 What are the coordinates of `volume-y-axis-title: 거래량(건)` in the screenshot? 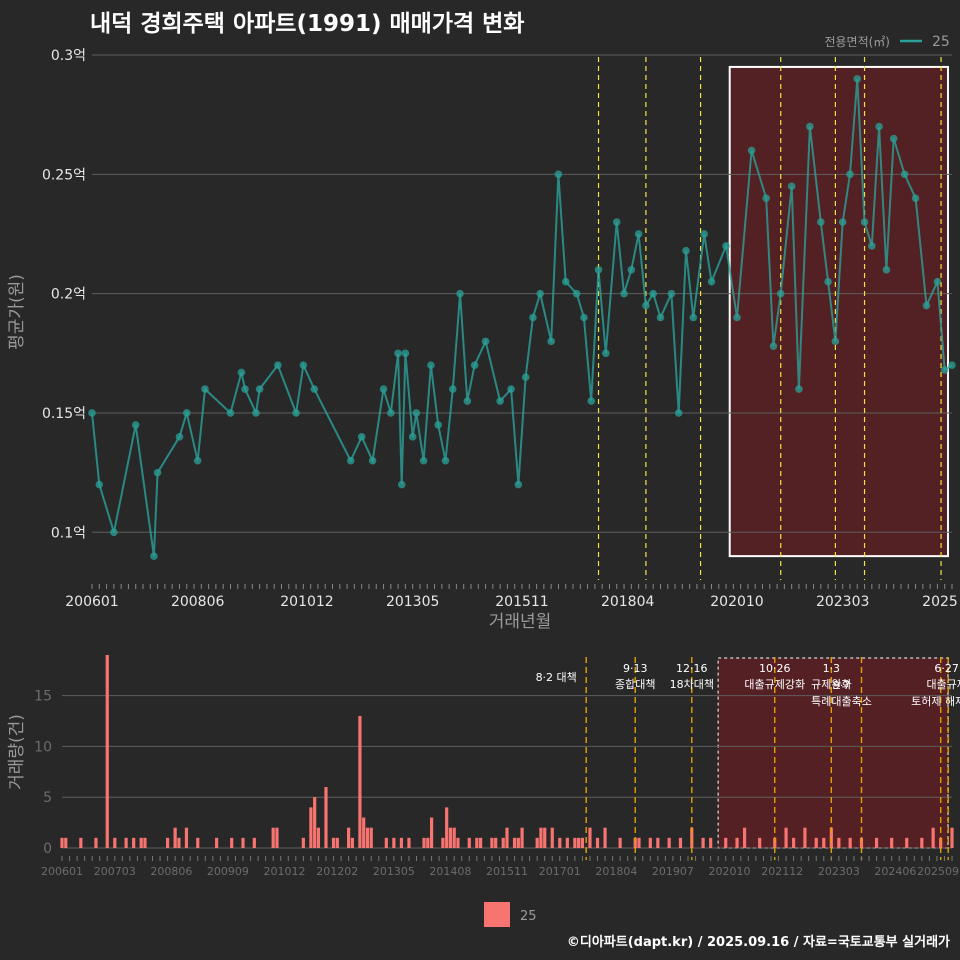 It's located at (17, 752).